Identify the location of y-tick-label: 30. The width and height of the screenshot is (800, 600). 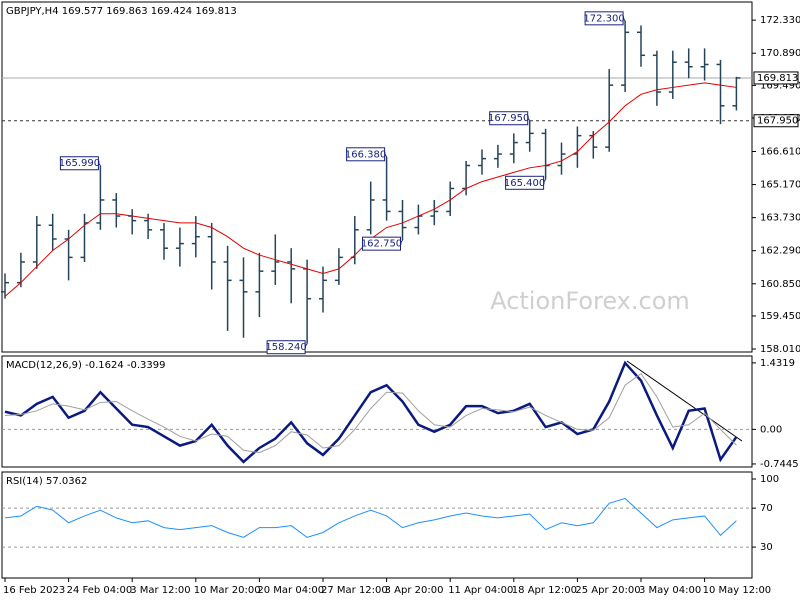
(766, 547).